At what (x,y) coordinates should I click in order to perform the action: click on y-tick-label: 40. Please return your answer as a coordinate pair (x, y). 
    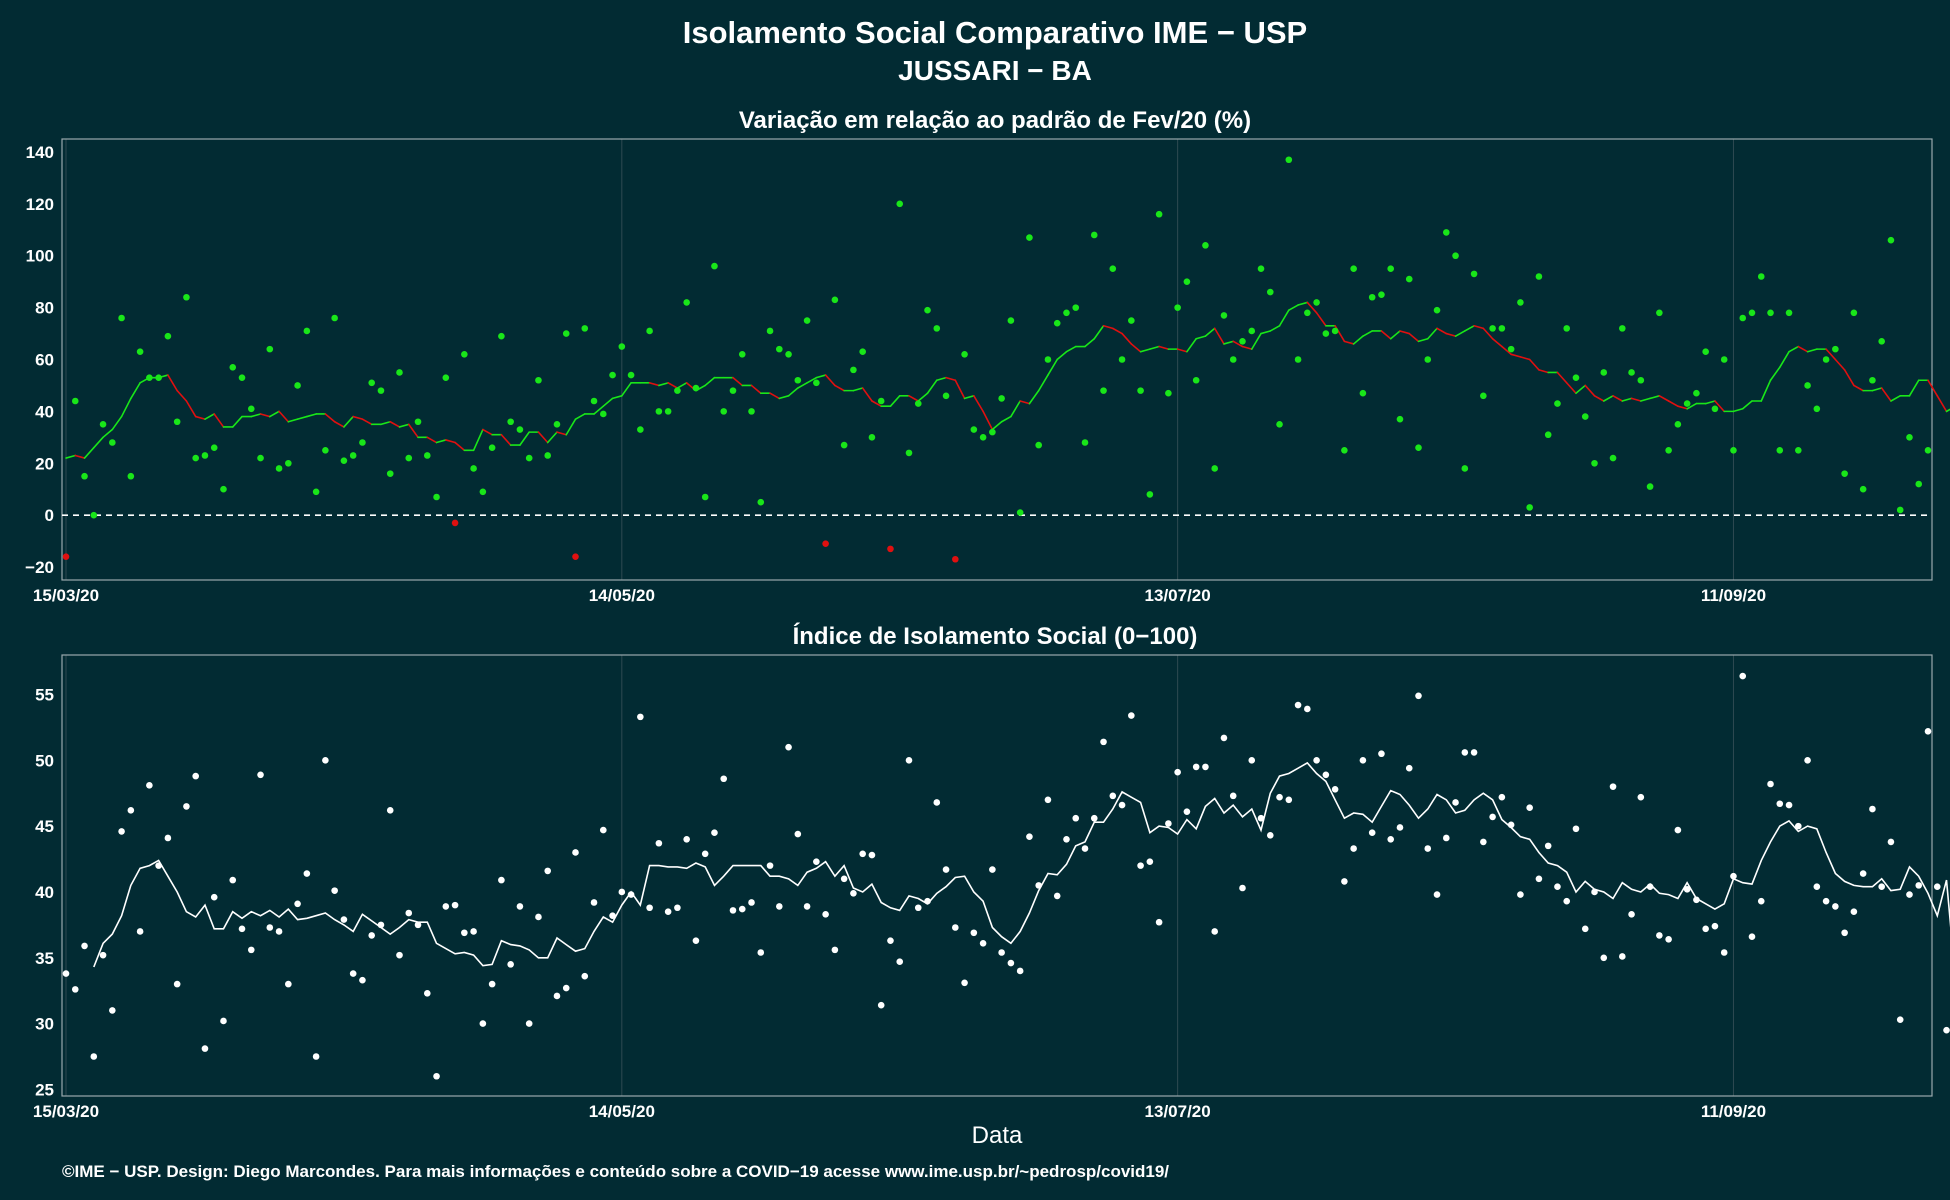
    Looking at the image, I should click on (44, 892).